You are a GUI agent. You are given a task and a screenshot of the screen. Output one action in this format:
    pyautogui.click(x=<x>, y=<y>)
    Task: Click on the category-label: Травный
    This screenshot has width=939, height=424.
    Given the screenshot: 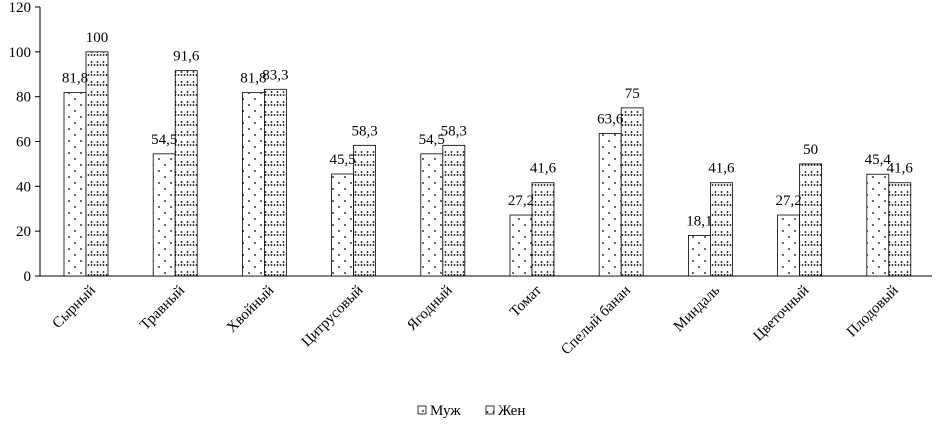 What is the action you would take?
    pyautogui.click(x=162, y=308)
    